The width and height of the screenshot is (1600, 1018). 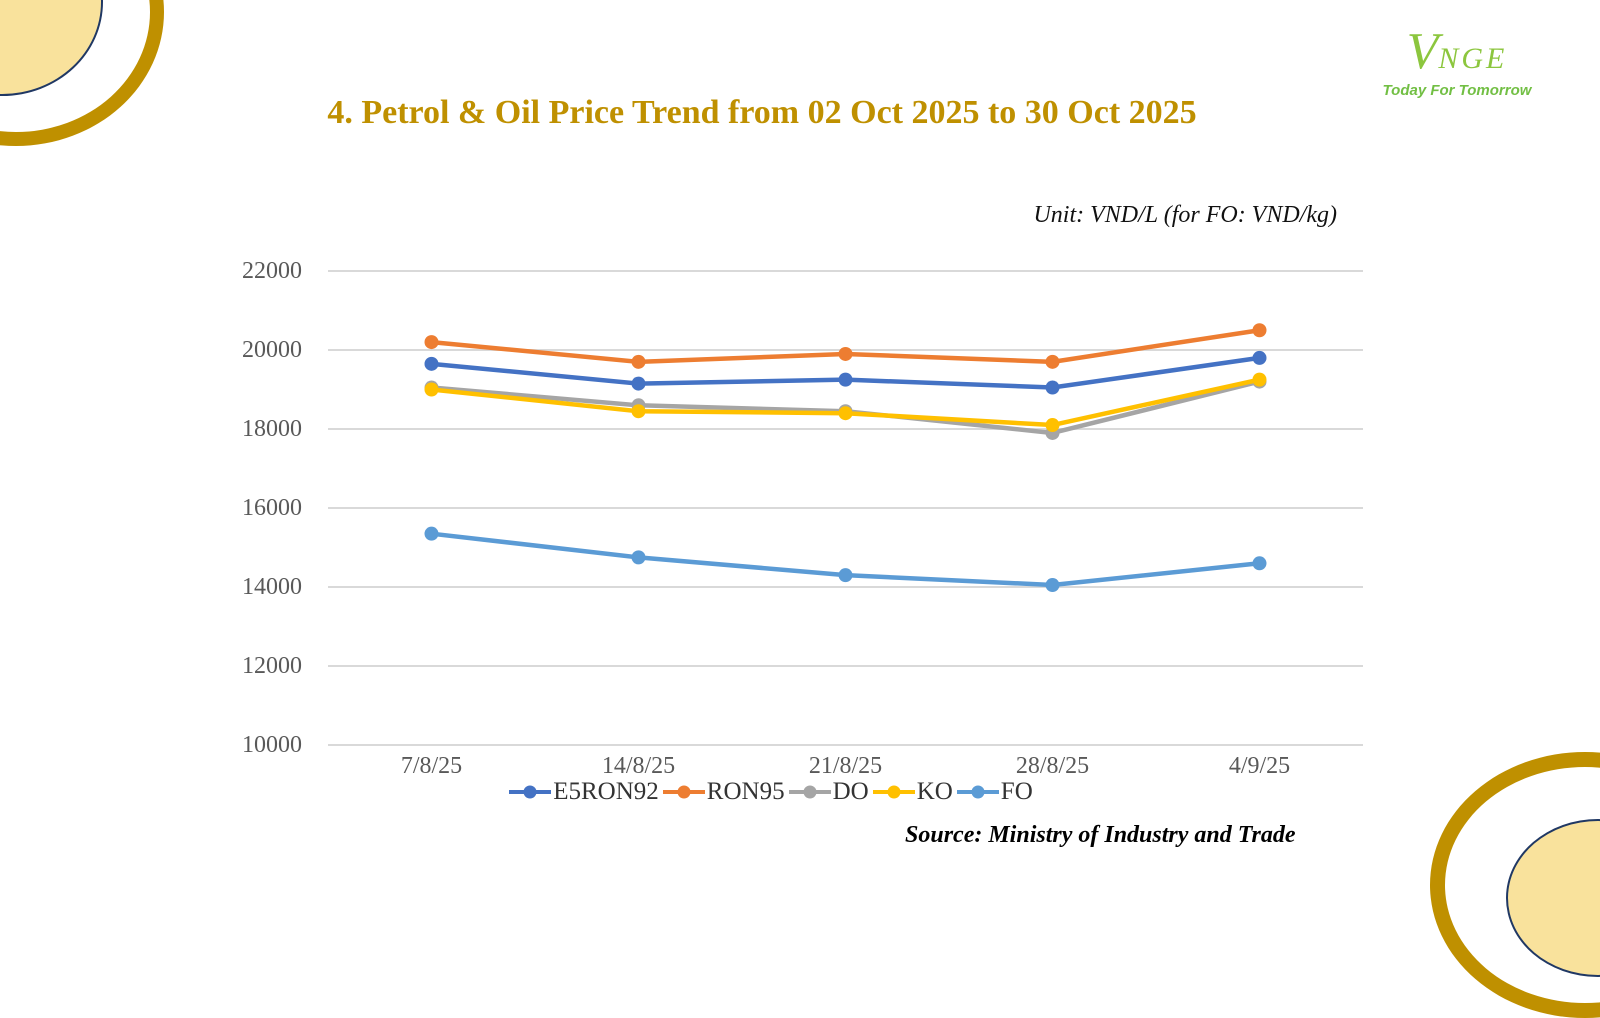 I want to click on legend-item-do: DO, so click(x=828, y=792).